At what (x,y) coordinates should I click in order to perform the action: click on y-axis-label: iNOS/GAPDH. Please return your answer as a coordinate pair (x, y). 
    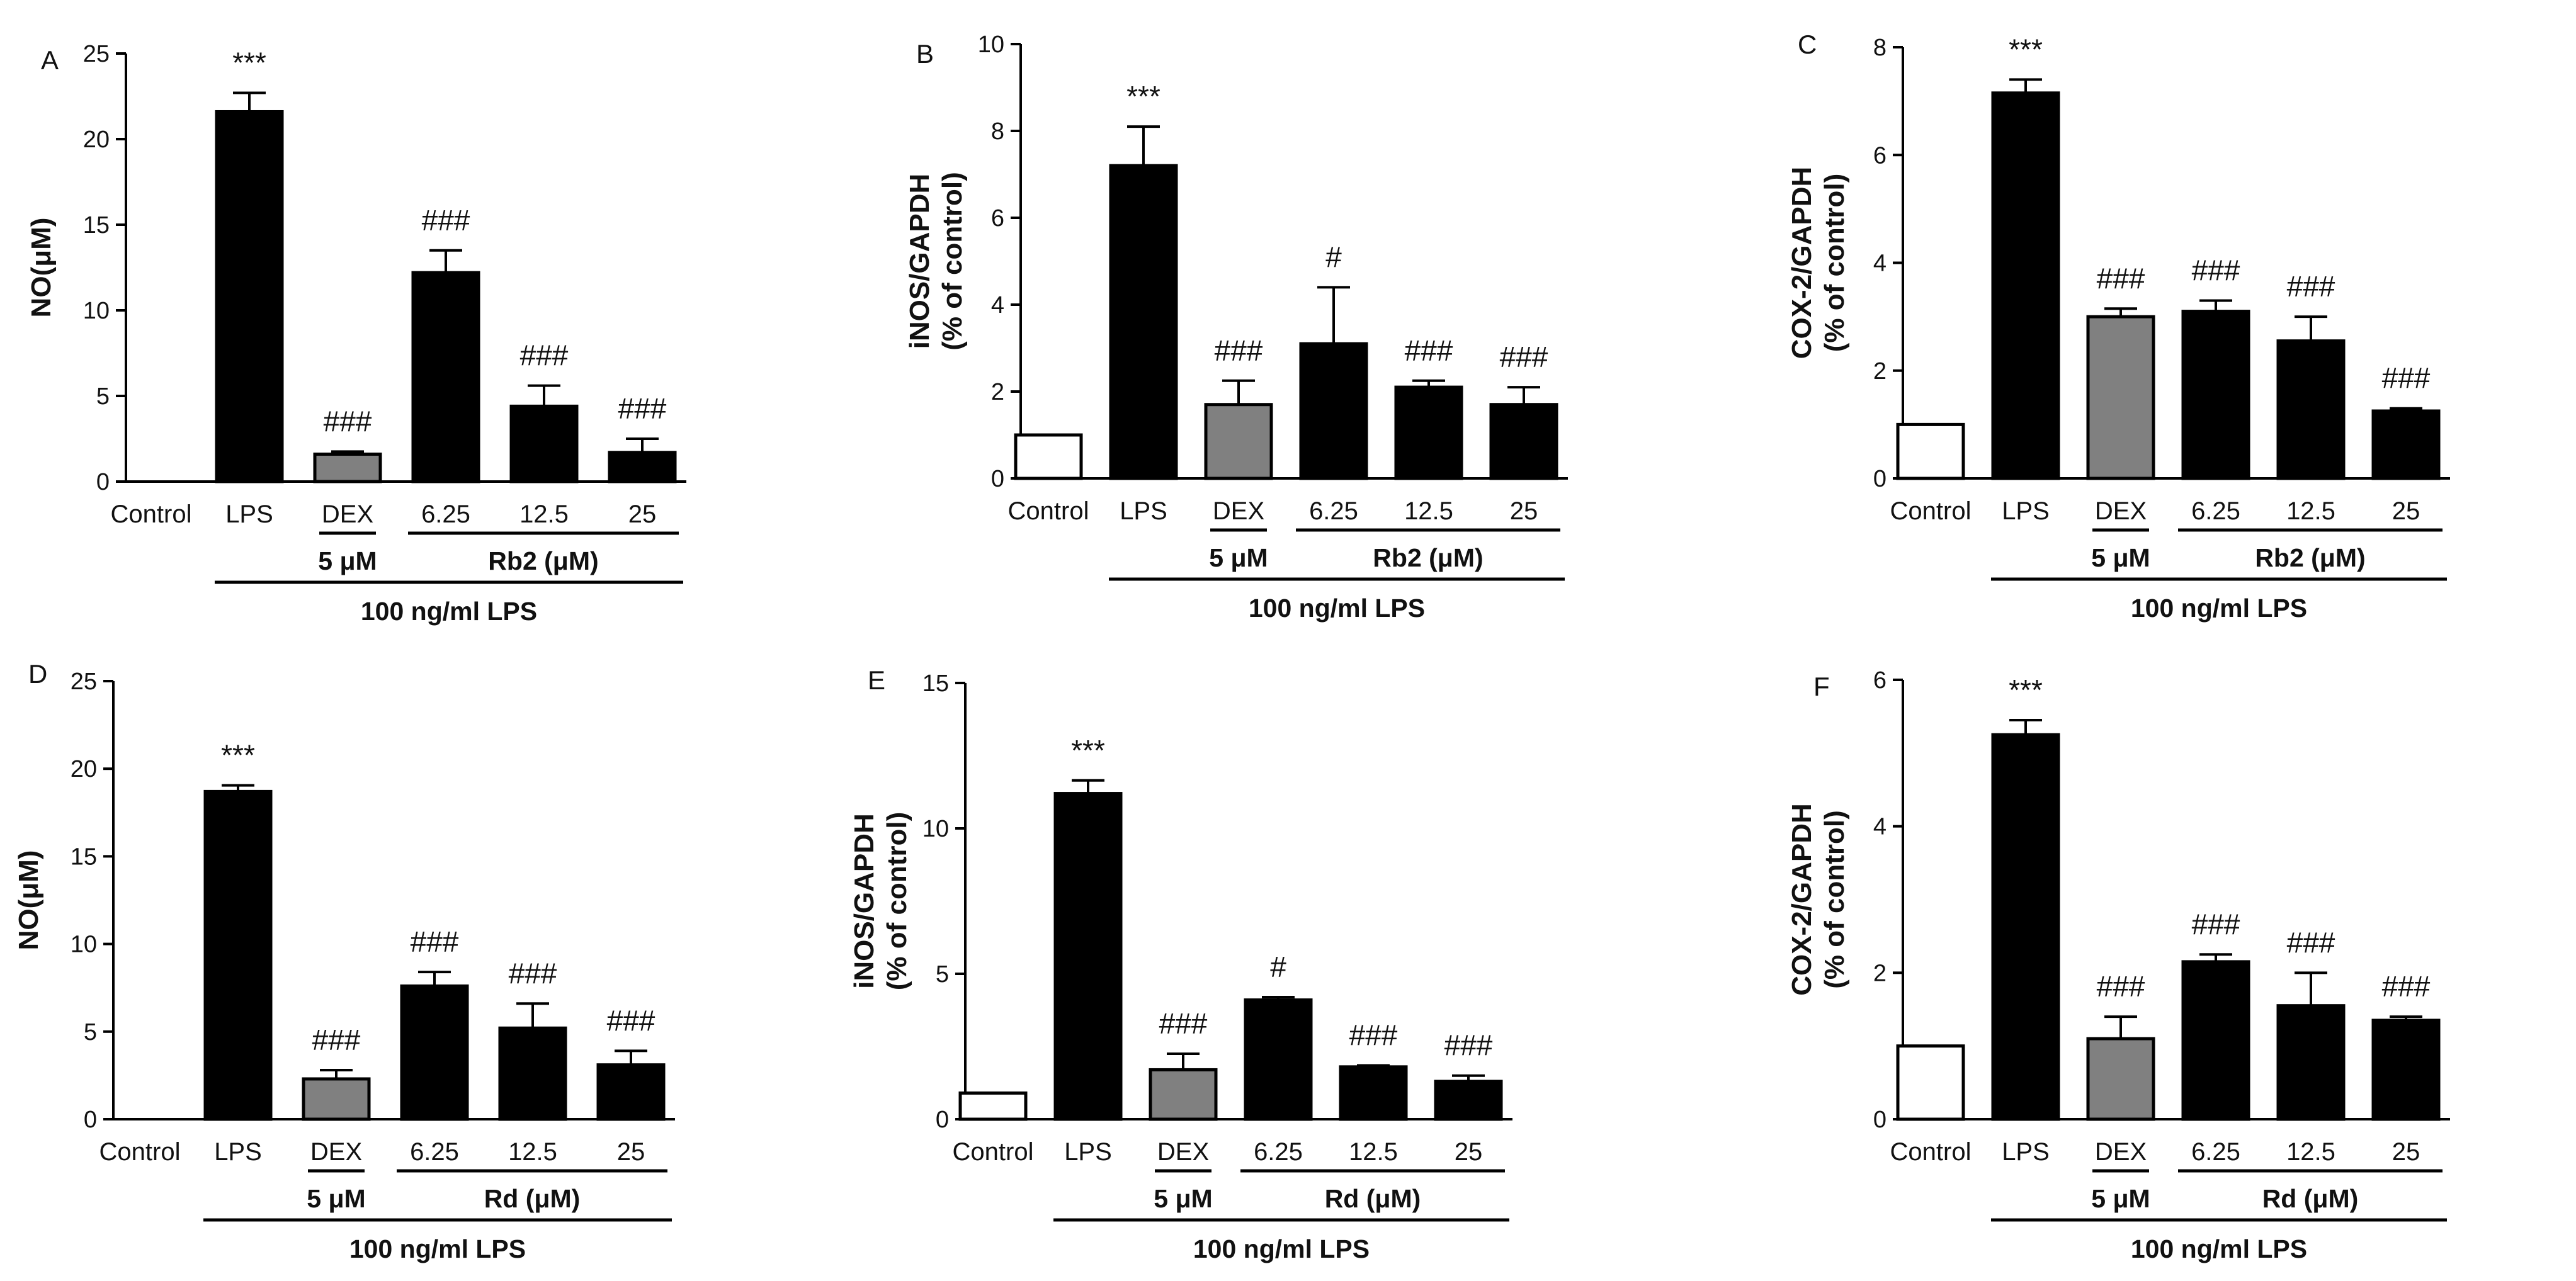
    Looking at the image, I should click on (864, 901).